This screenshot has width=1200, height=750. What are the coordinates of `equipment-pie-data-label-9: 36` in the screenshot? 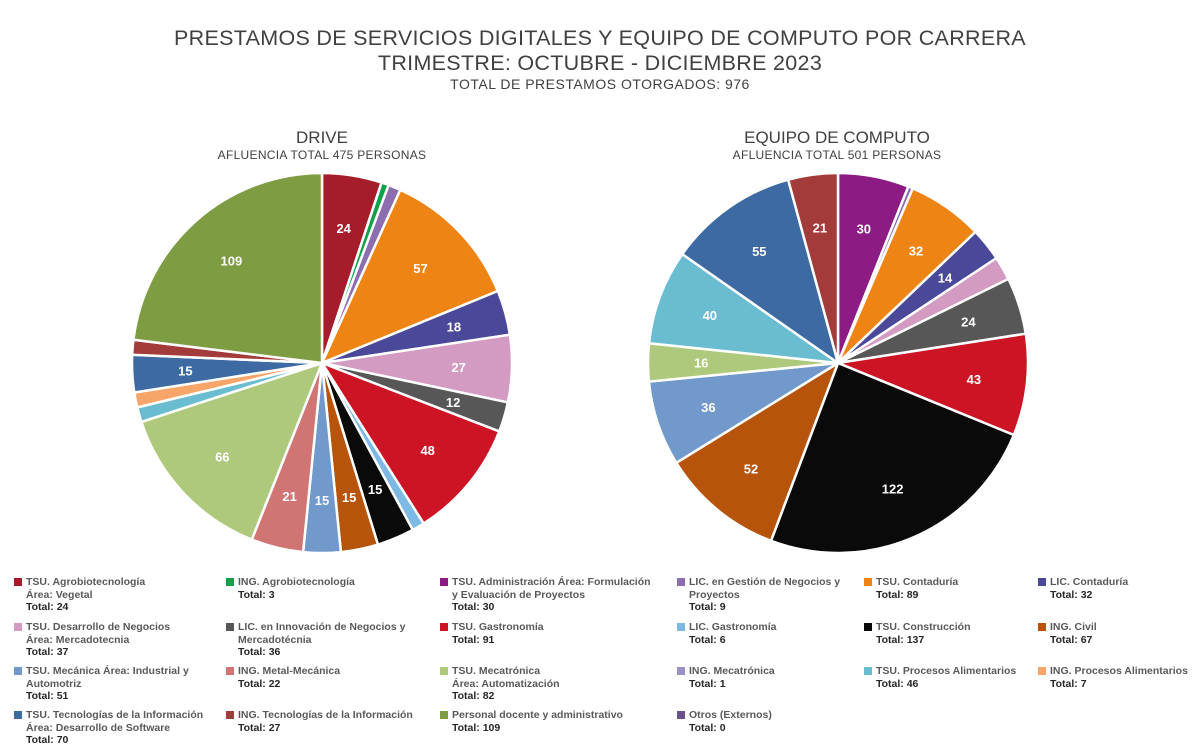 It's located at (708, 407).